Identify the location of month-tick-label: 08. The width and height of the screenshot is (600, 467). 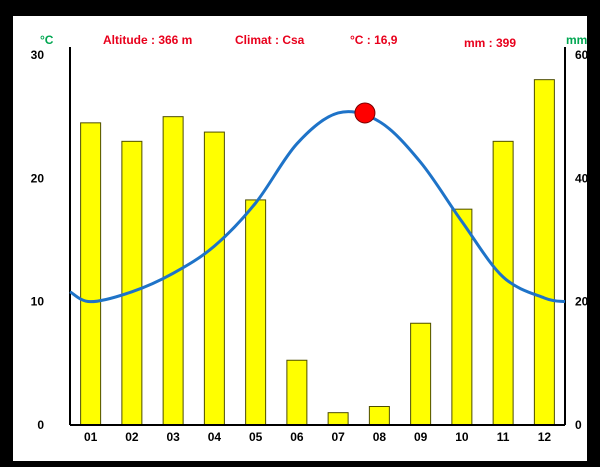
(380, 437).